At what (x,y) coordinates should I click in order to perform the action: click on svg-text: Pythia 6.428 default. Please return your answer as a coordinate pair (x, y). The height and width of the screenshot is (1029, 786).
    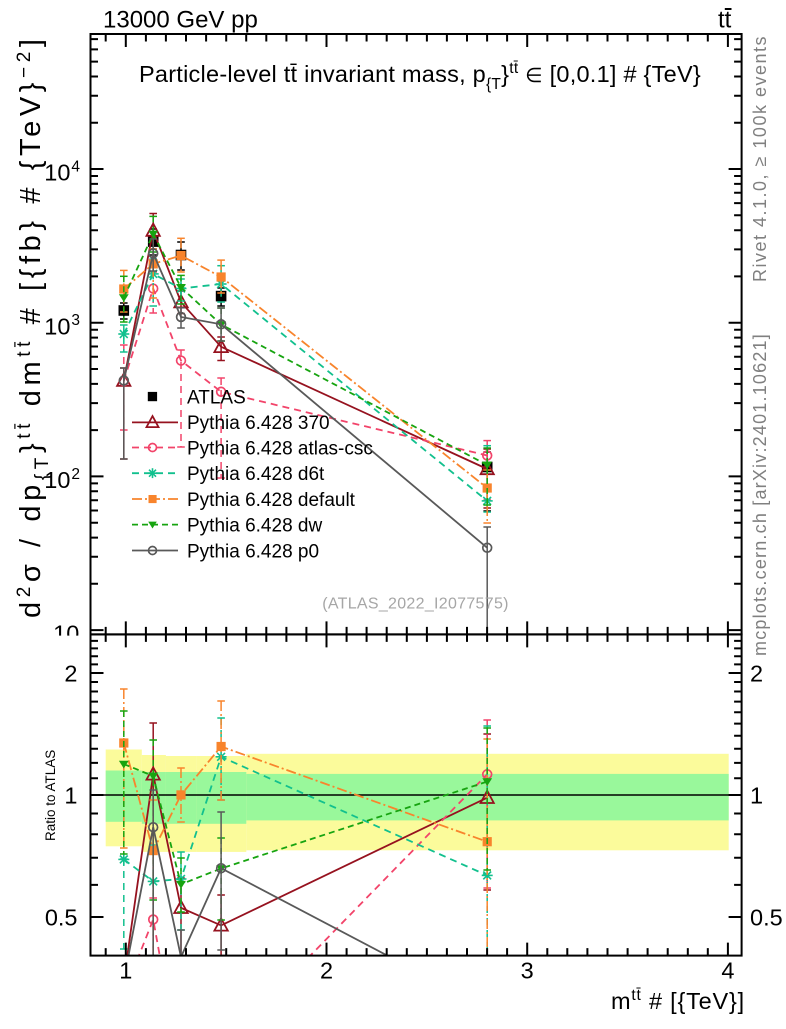
    Looking at the image, I should click on (271, 500).